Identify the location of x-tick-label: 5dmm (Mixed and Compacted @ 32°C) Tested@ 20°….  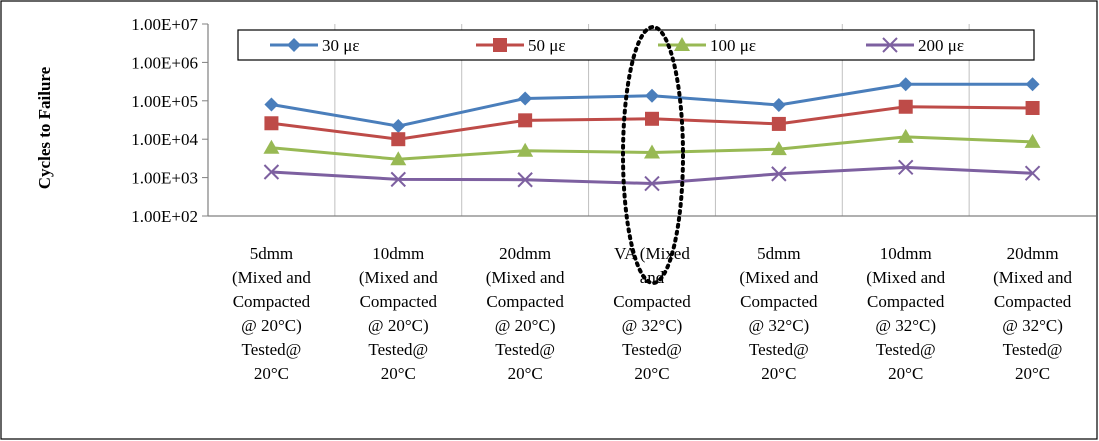
(778, 313).